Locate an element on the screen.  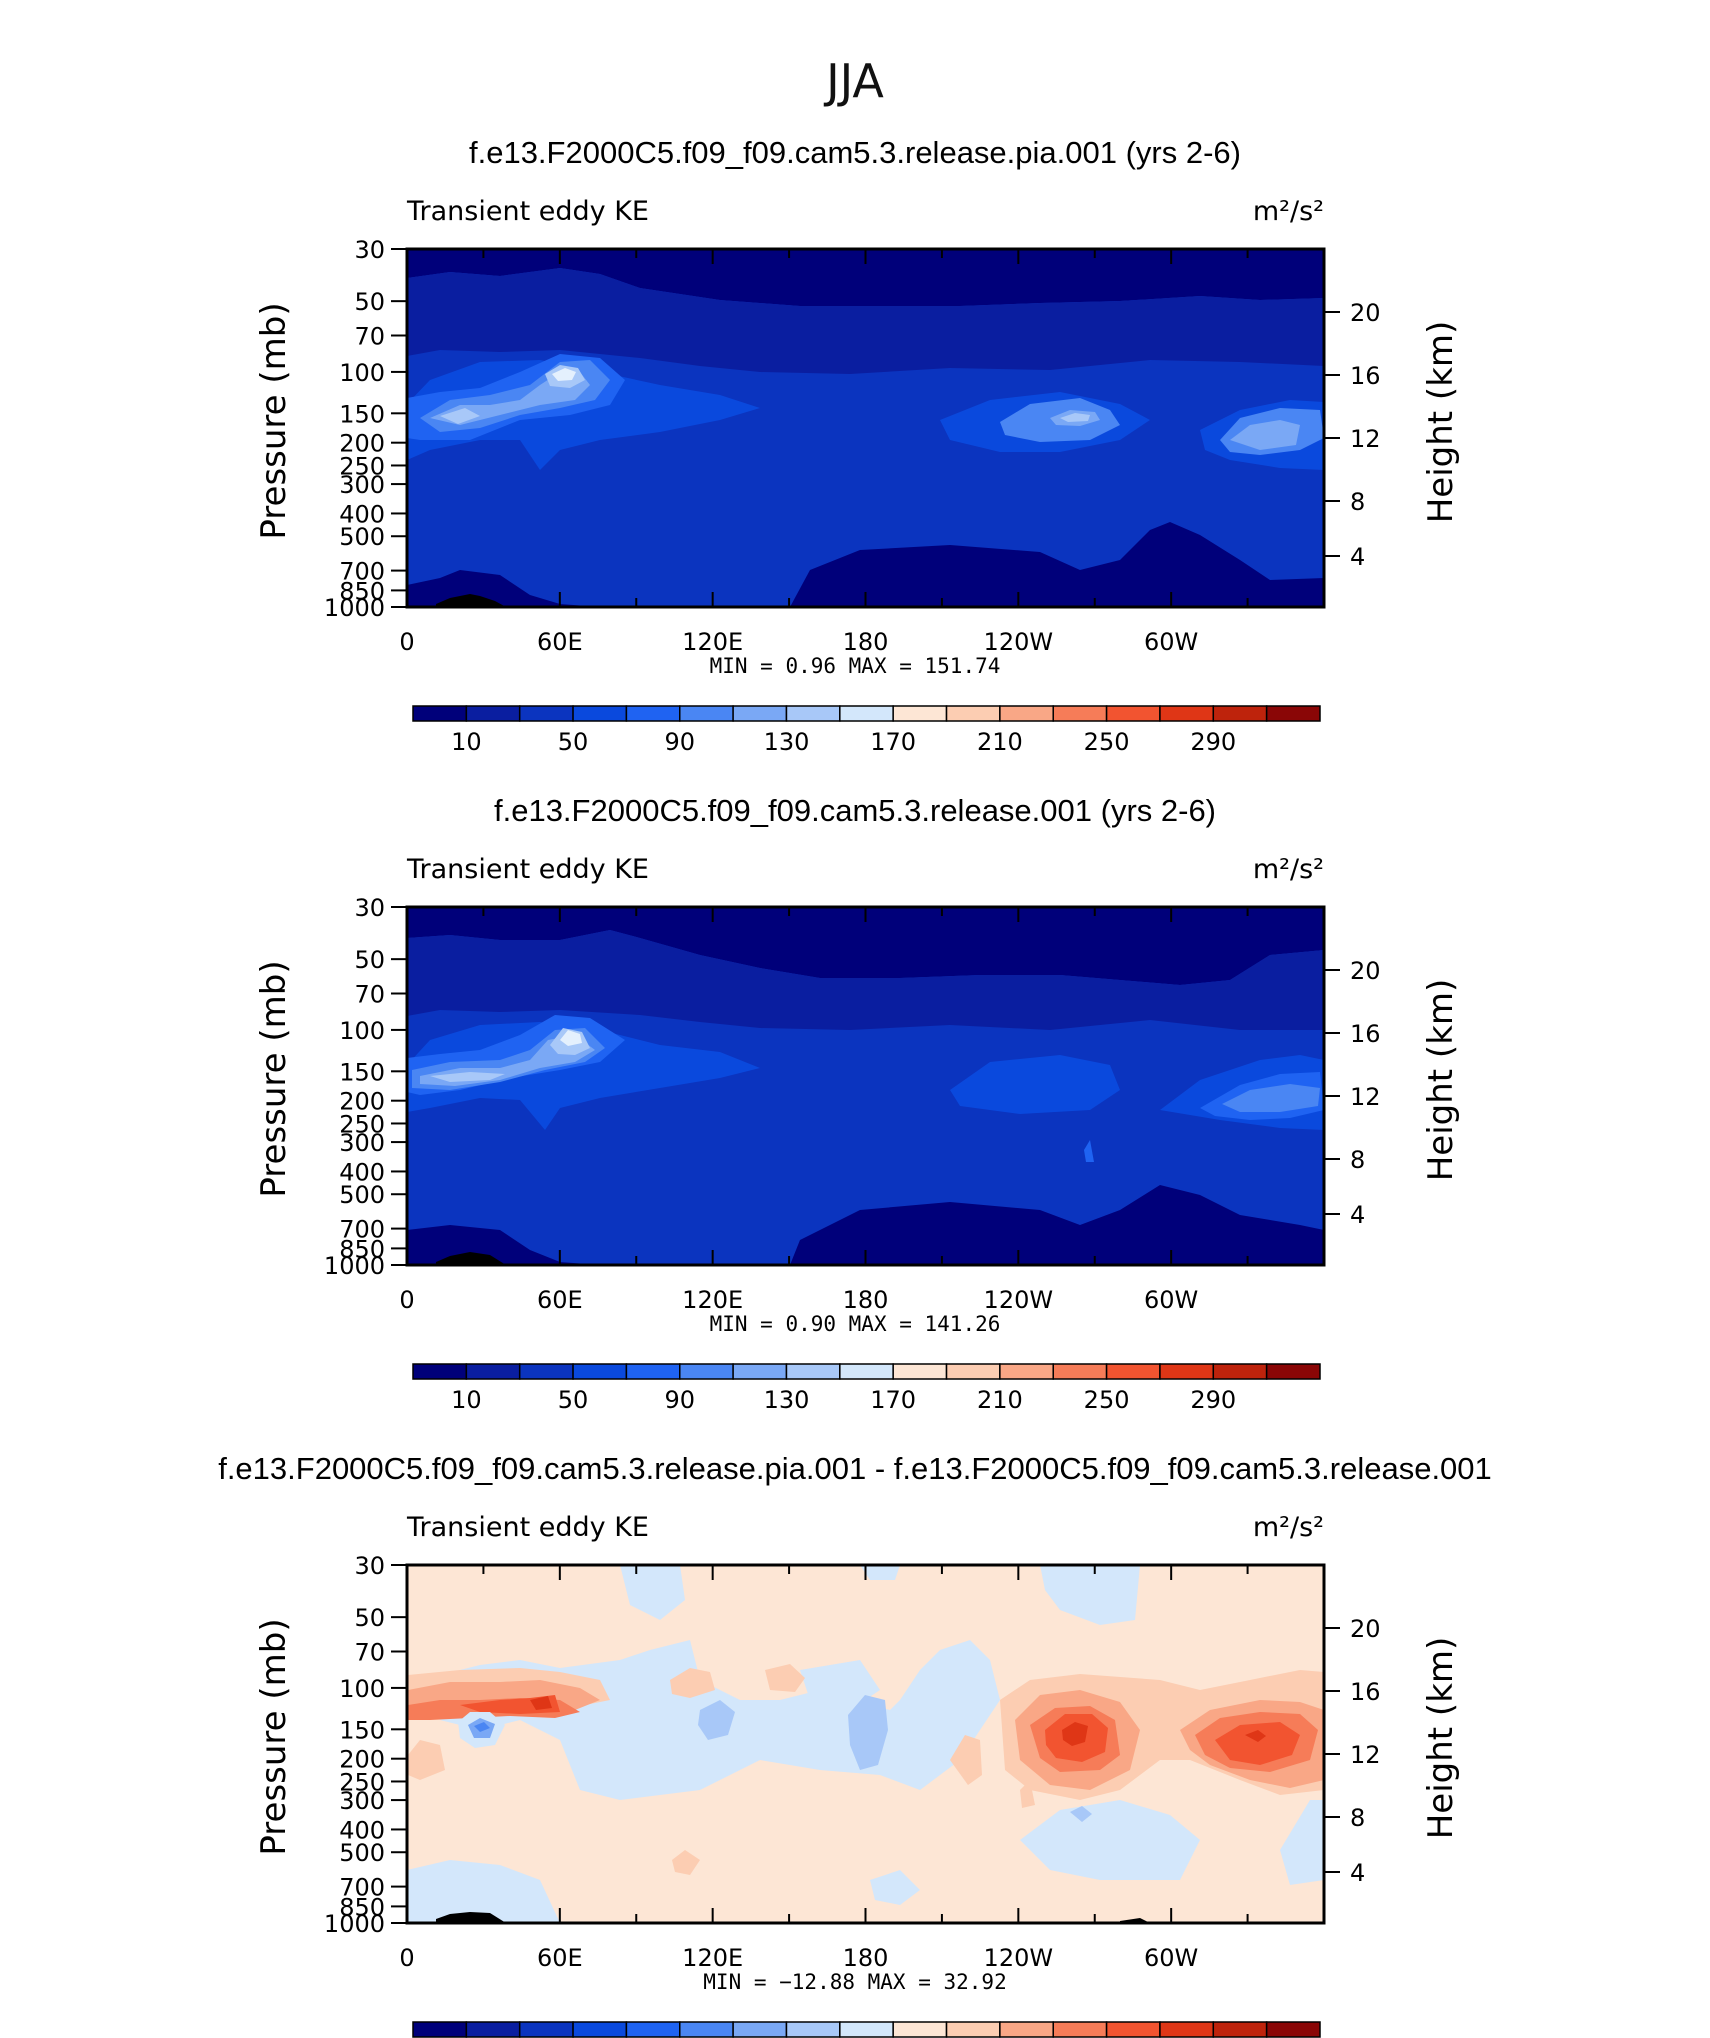
panel-2-field is located at coordinates (865, 1086).